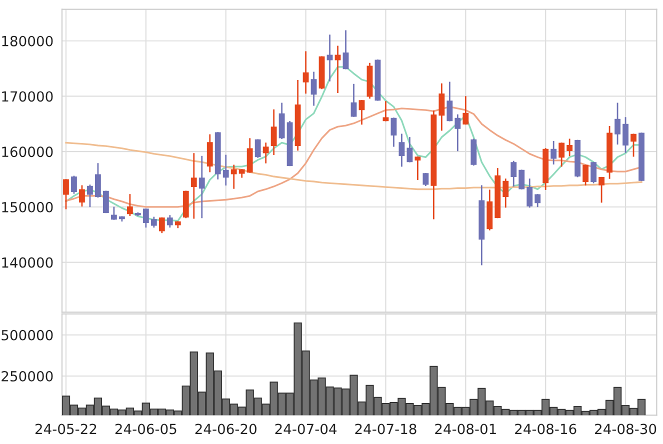 This screenshot has width=663, height=444. I want to click on y-tick-label: 500000, so click(27, 335).